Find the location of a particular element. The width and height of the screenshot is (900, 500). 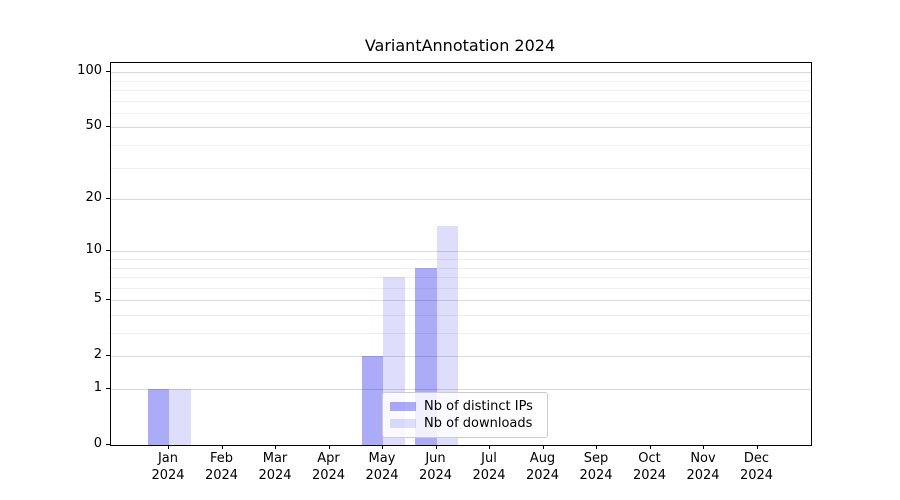

legend-label: Nb of distinct IPs is located at coordinates (478, 406).